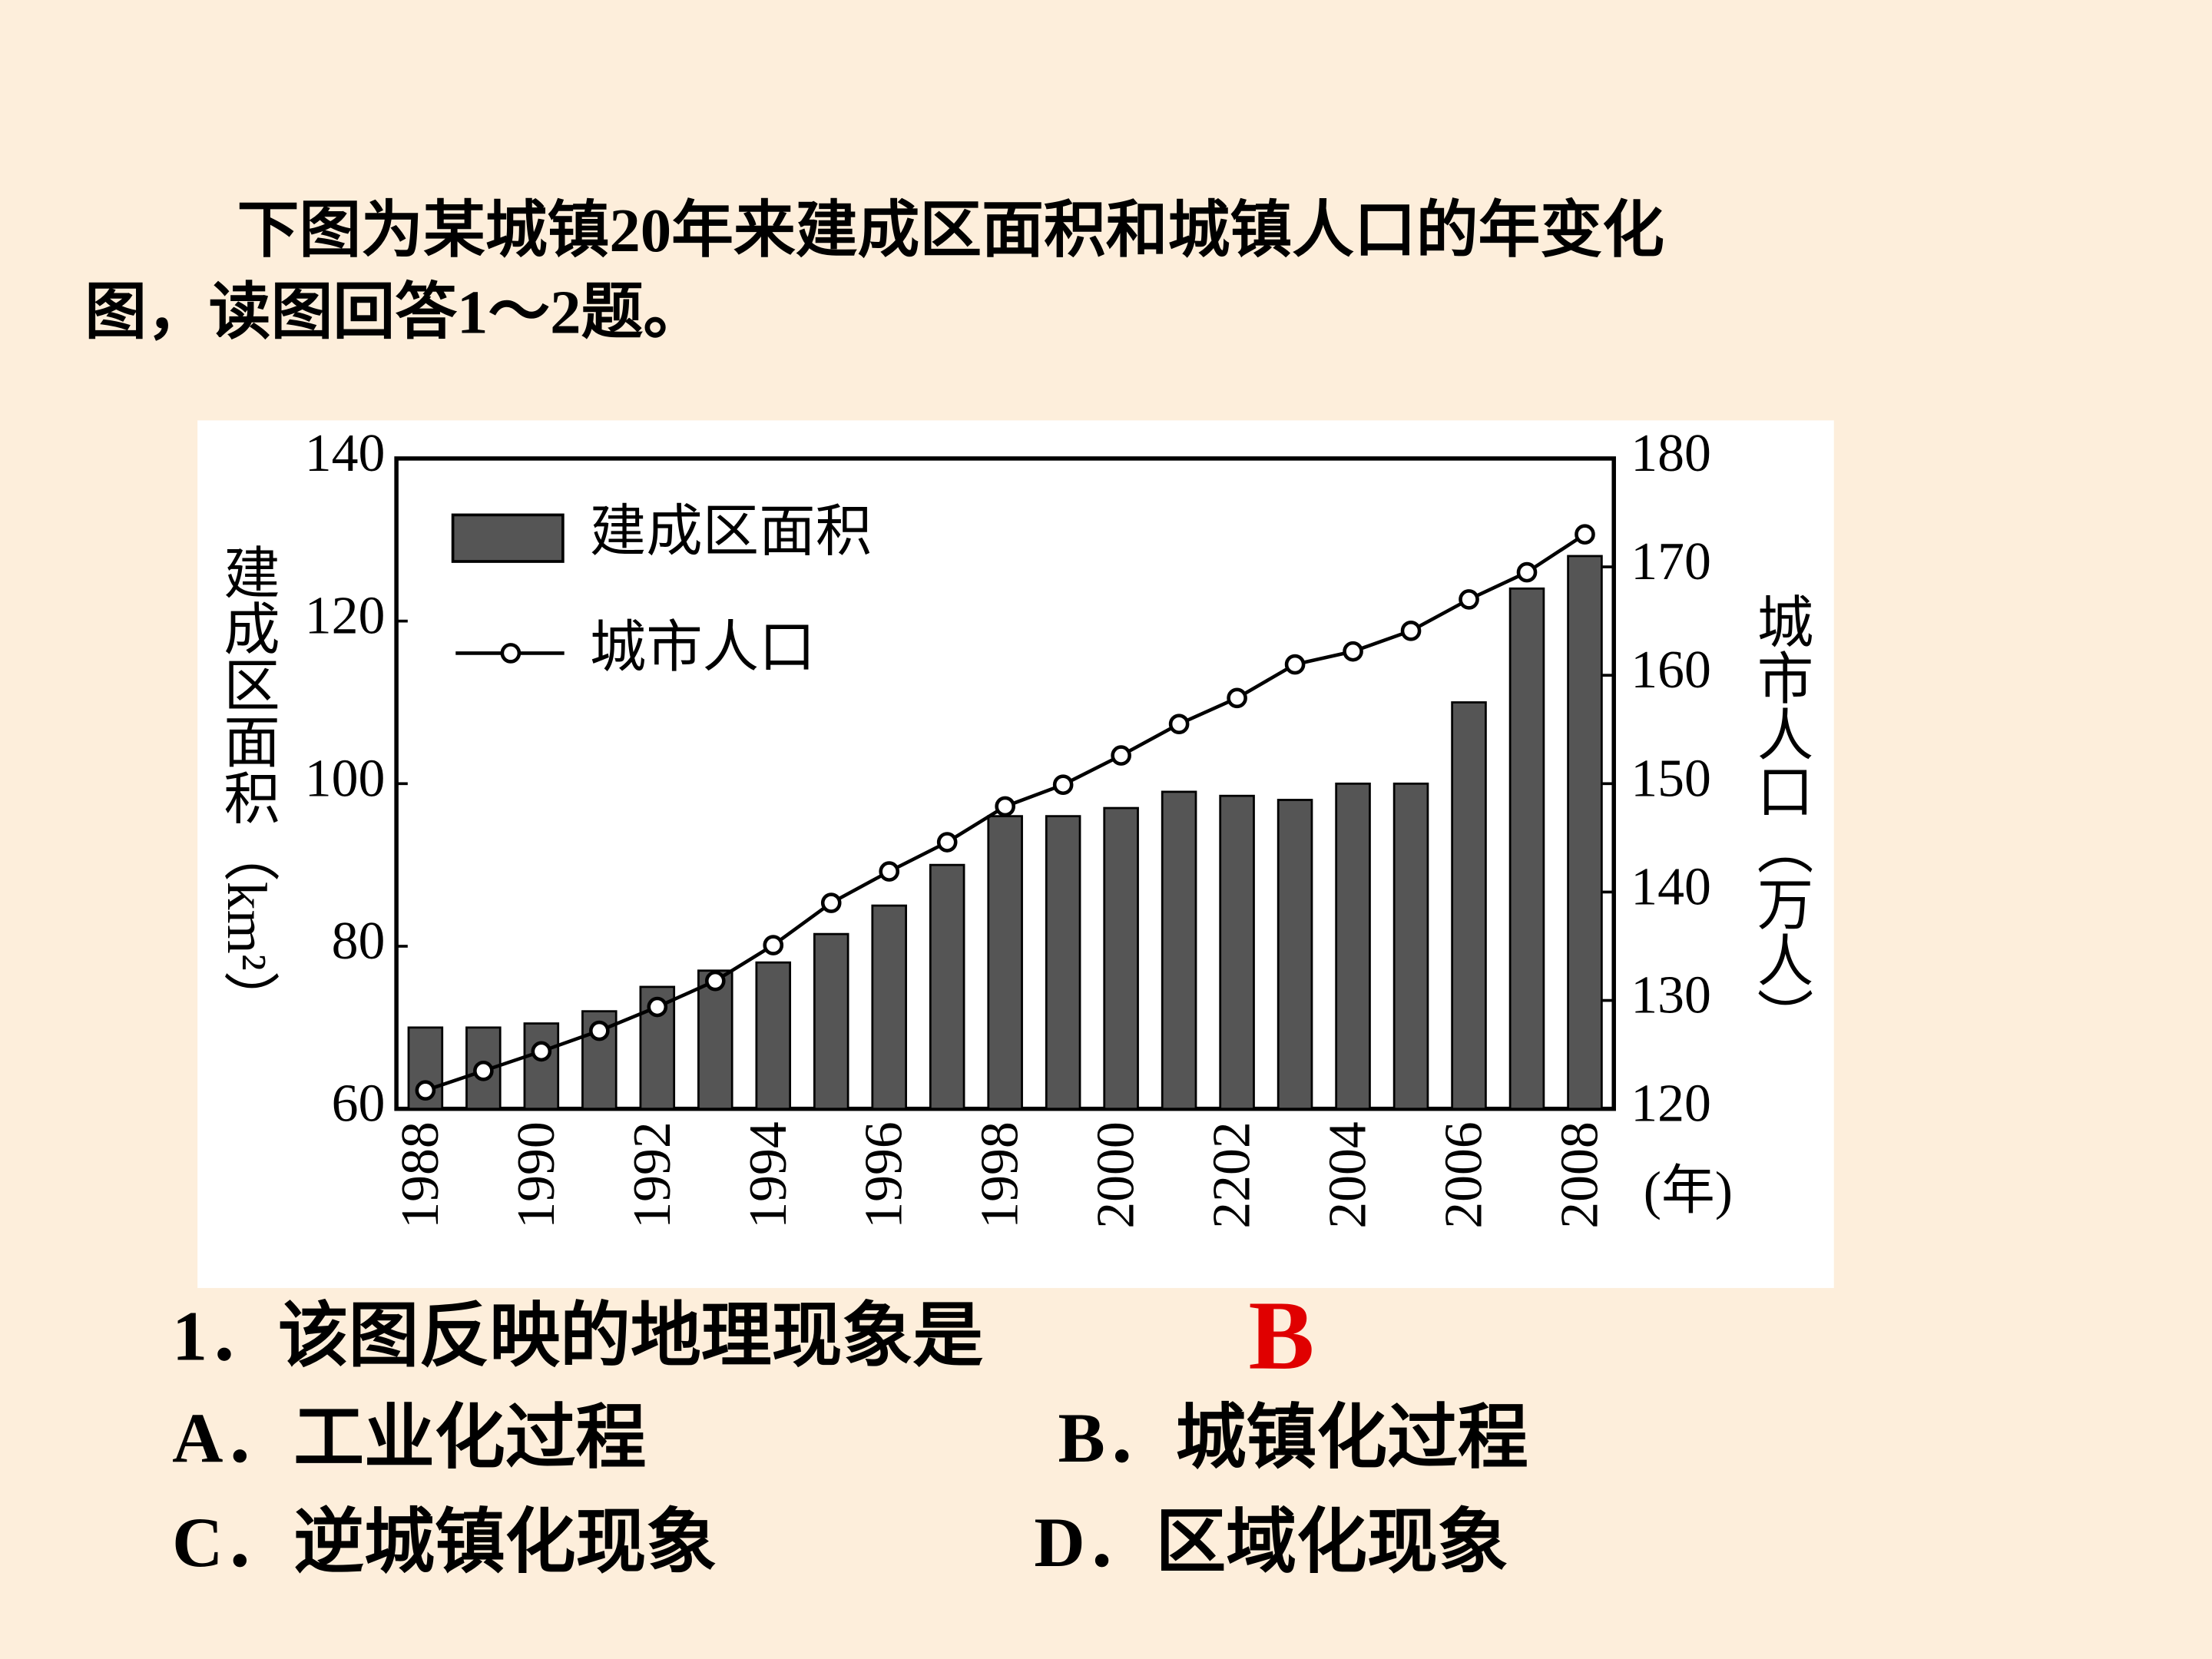 The height and width of the screenshot is (1659, 2212). I want to click on y2-tick-label: 120, so click(1671, 1104).